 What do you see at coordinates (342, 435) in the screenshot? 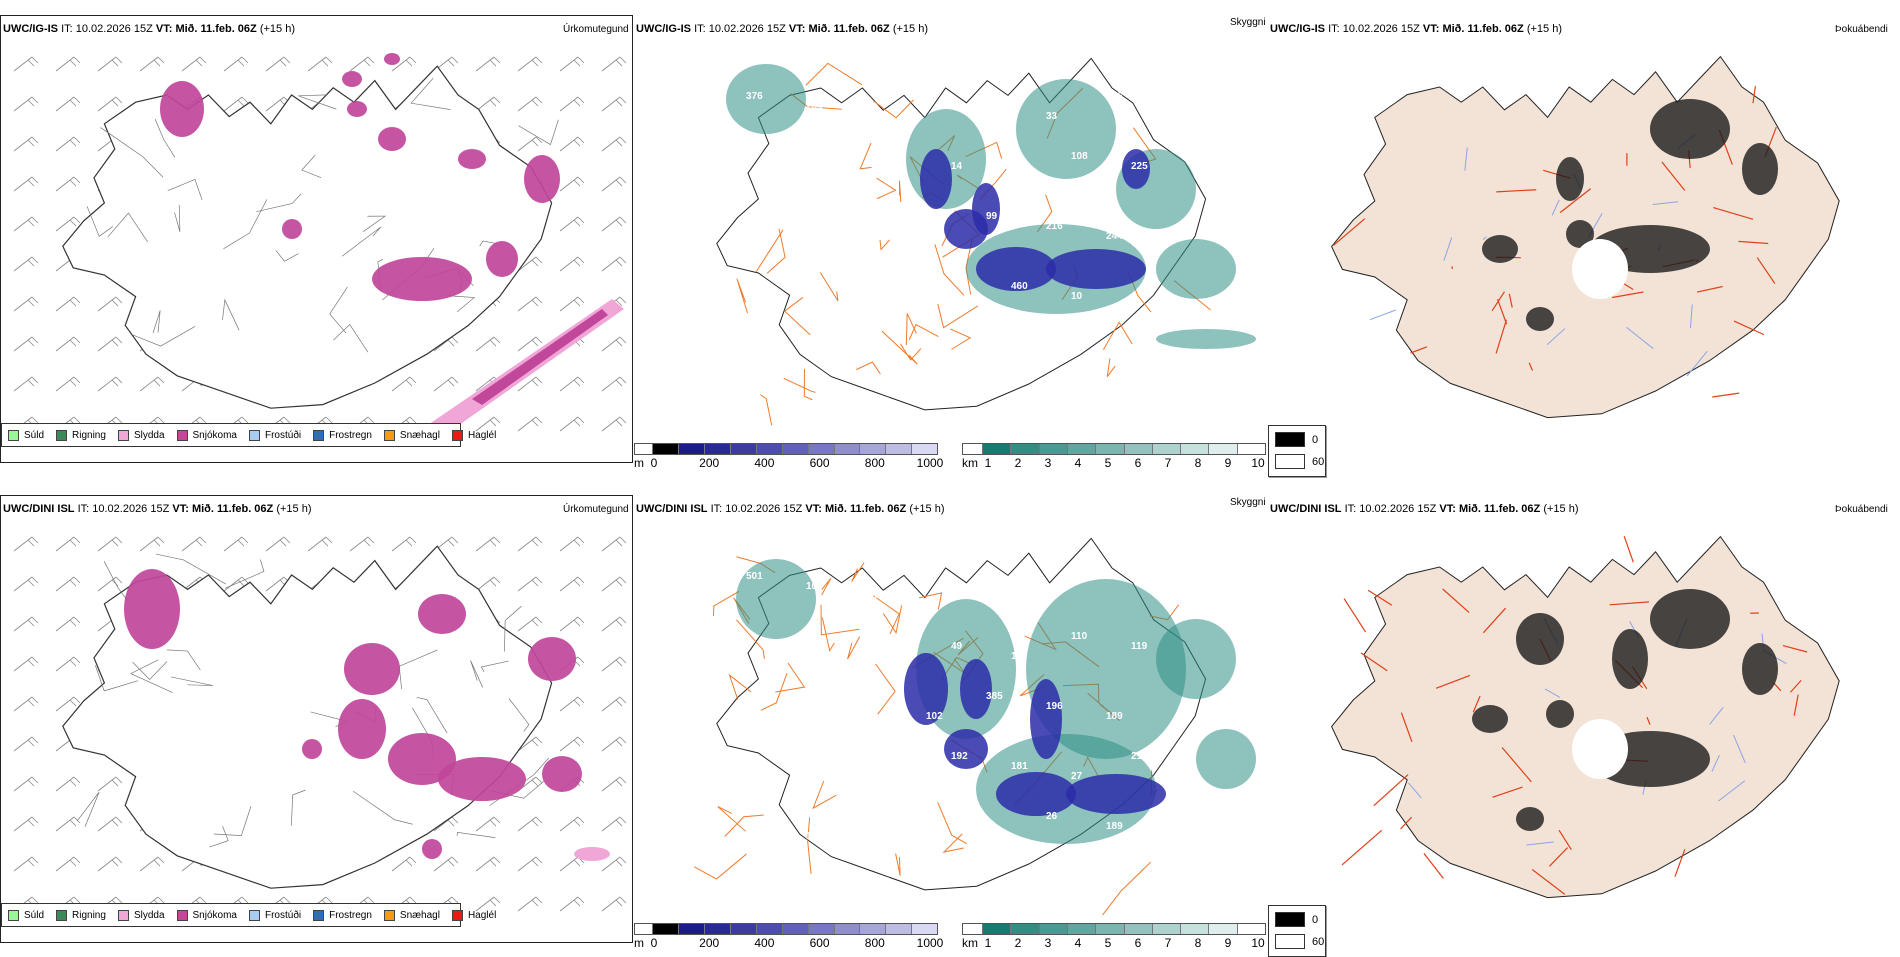
I see `precip-legend-item: Frostregn` at bounding box center [342, 435].